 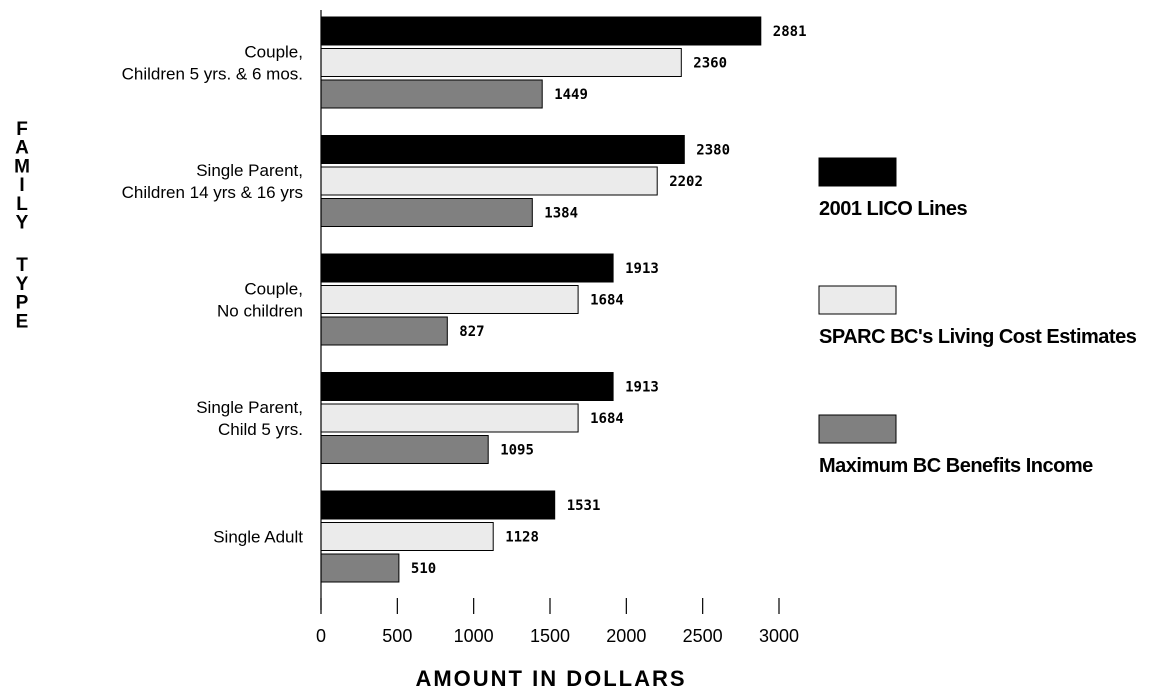 What do you see at coordinates (517, 451) in the screenshot?
I see `data-label: 1095` at bounding box center [517, 451].